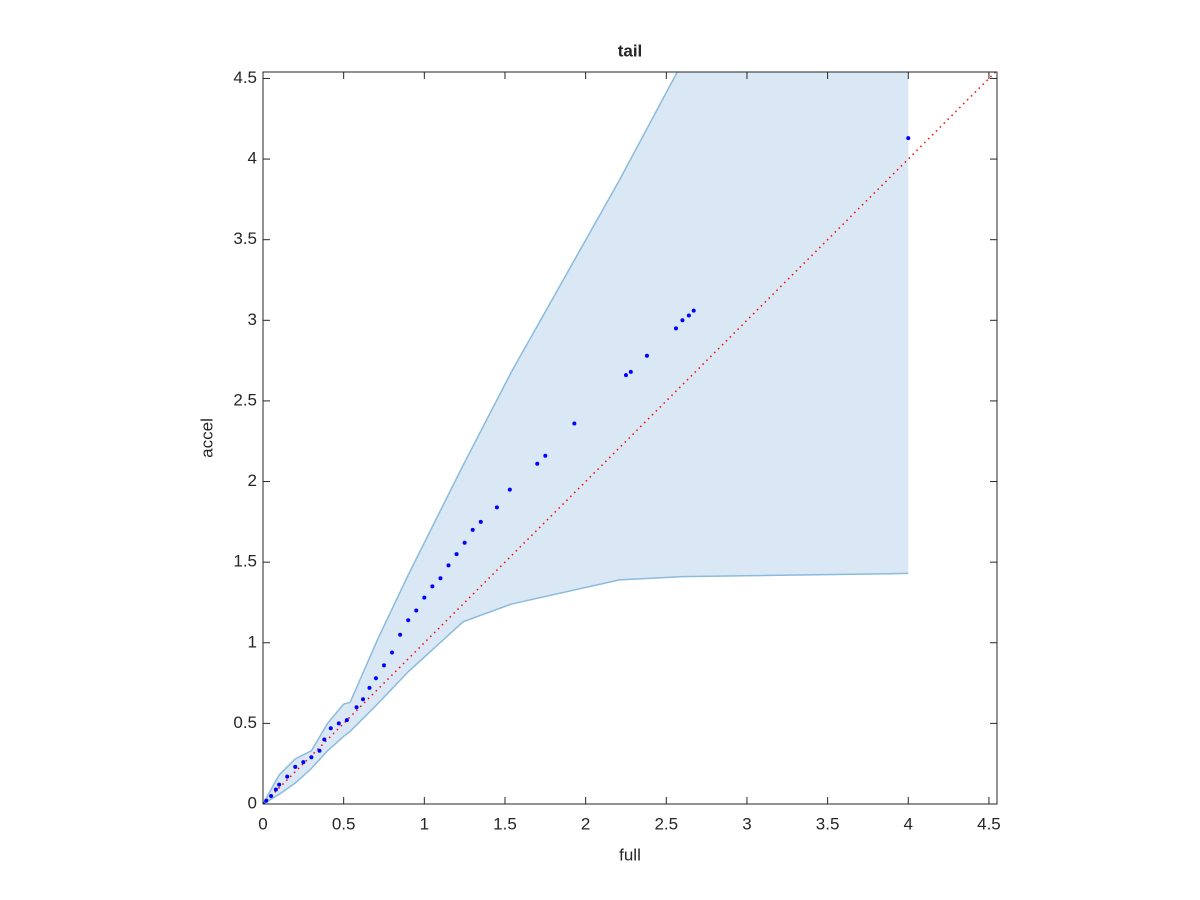  Describe the element at coordinates (245, 561) in the screenshot. I see `y-tick-label: 1.5` at that location.